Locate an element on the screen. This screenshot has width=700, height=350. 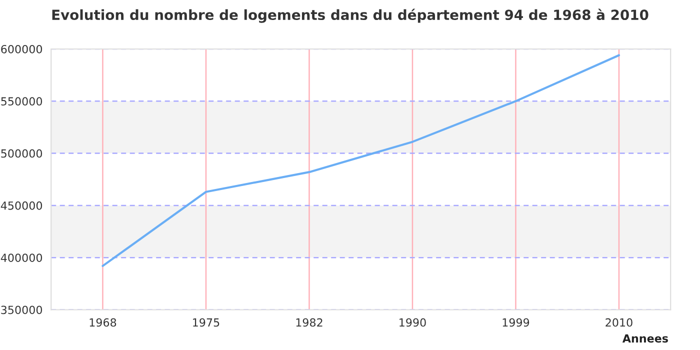
x-tick-label: 1982 is located at coordinates (309, 322).